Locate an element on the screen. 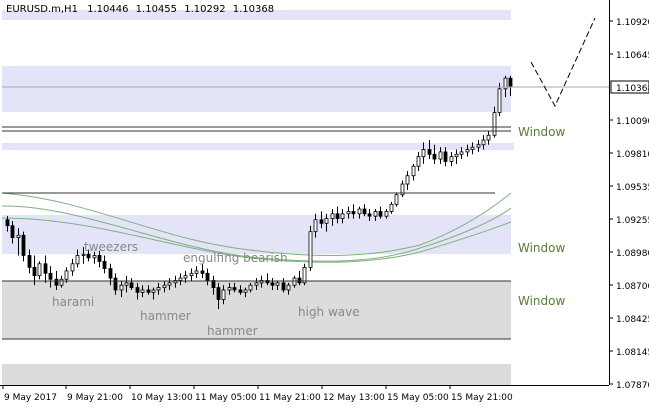  range-zone is located at coordinates (256, 310).